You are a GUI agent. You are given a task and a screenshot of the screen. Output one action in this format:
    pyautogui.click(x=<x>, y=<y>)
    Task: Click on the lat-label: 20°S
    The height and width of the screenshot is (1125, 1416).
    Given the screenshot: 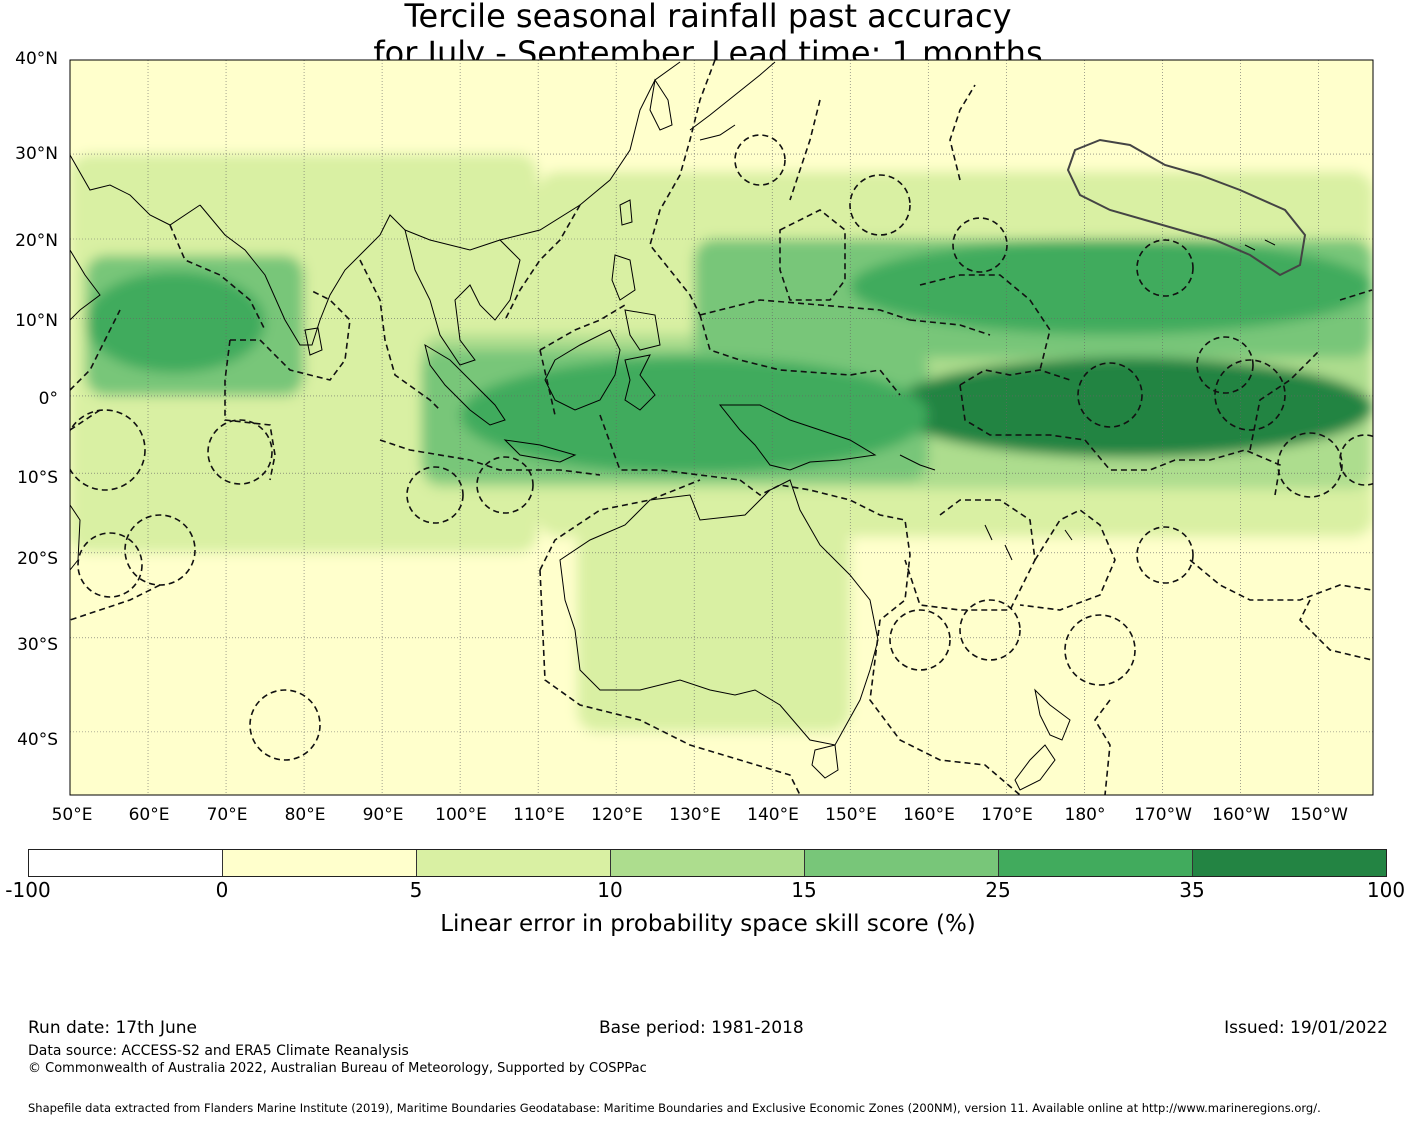 What is the action you would take?
    pyautogui.click(x=37, y=559)
    